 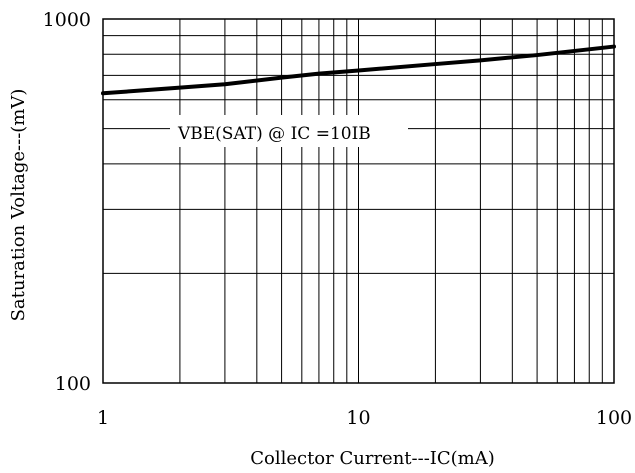 I want to click on x-tick-label: 100, so click(x=614, y=418).